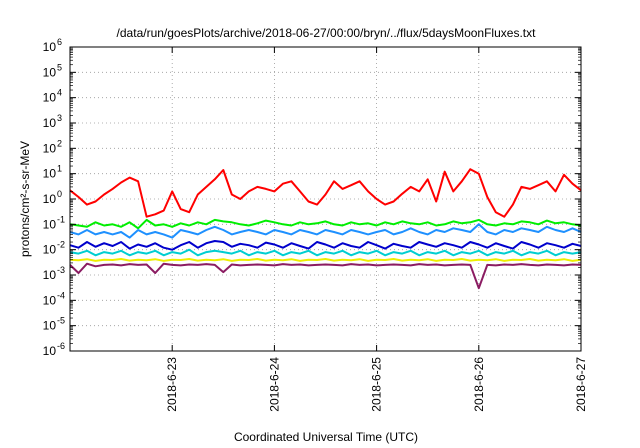 The image size is (640, 448). I want to click on y-tick-label: 10⁻³, so click(54, 273).